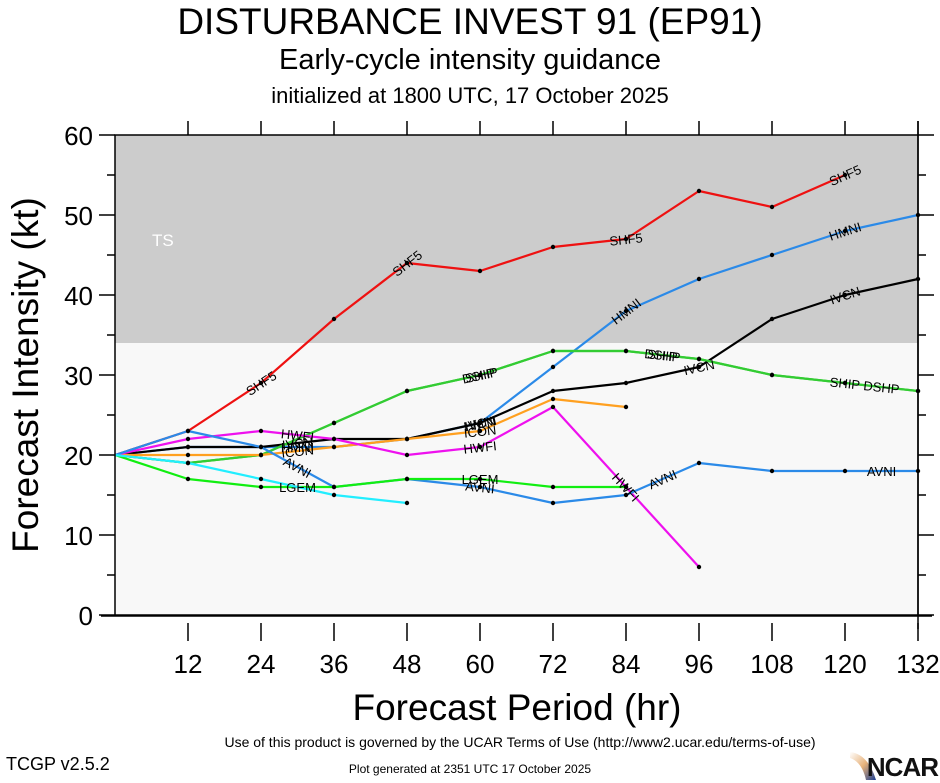 The image size is (940, 783). Describe the element at coordinates (78, 376) in the screenshot. I see `y-tick-label: 30` at that location.